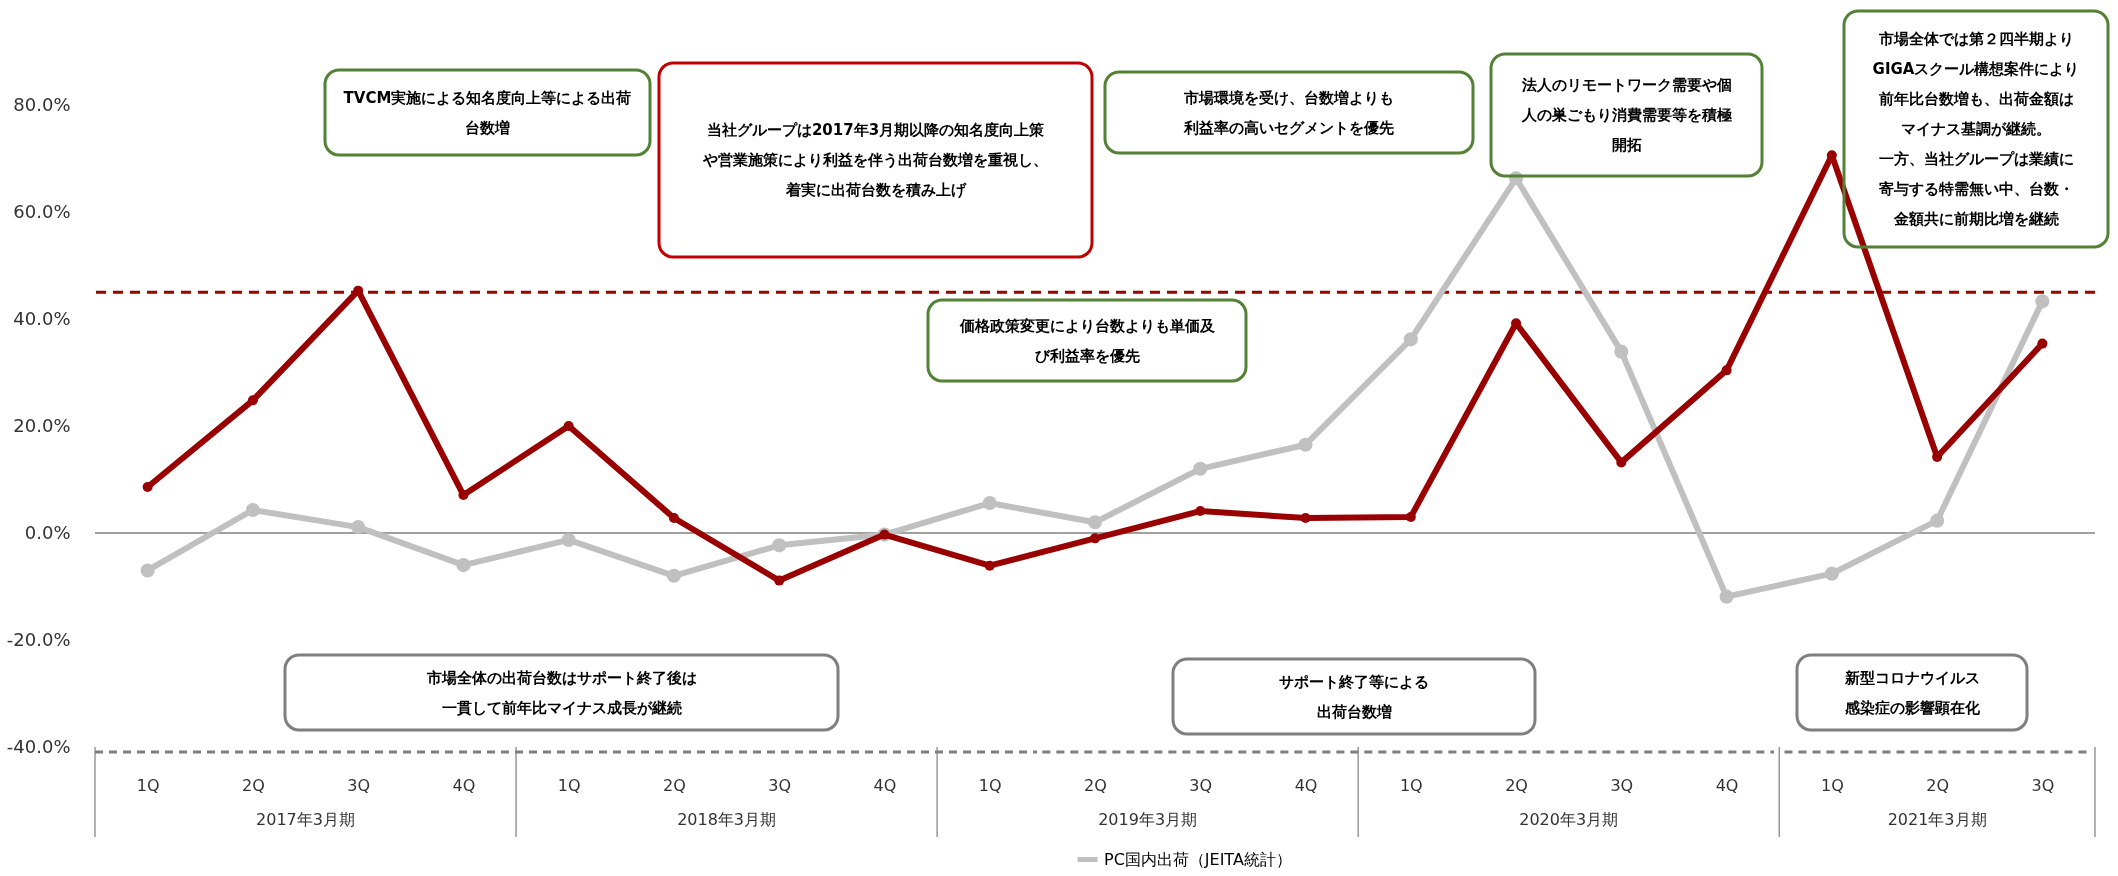 Image resolution: width=2118 pixels, height=876 pixels. I want to click on annotation: 市場環境を受け、台数増よりも利益率の高いセグメントを優先, so click(1288, 112).